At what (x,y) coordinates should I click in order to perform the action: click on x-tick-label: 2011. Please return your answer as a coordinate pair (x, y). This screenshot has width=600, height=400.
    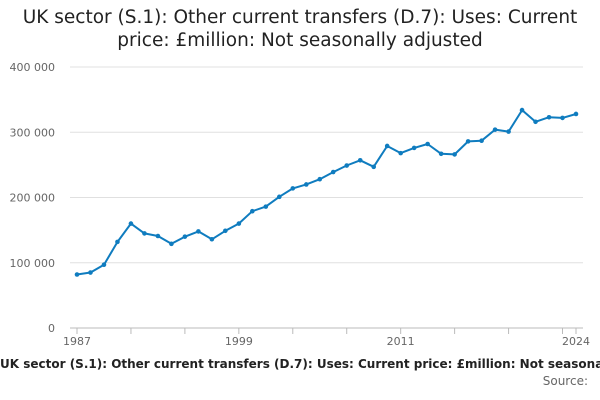
    Looking at the image, I should click on (401, 341).